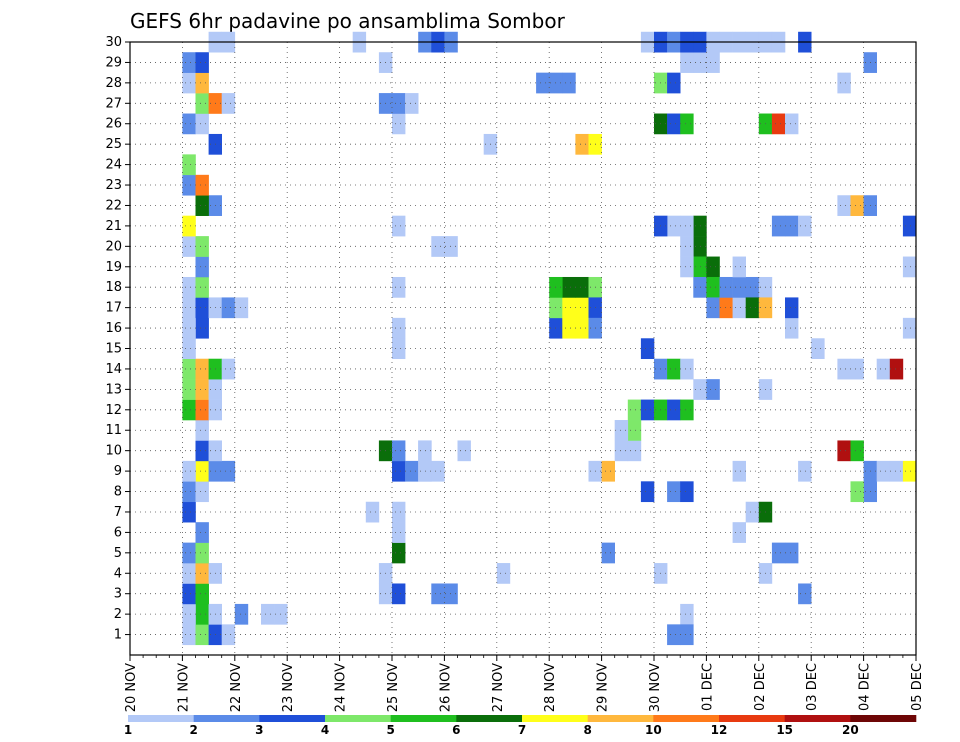 The height and width of the screenshot is (742, 960). What do you see at coordinates (550, 687) in the screenshot?
I see `x-tick-label: 28 NOV` at bounding box center [550, 687].